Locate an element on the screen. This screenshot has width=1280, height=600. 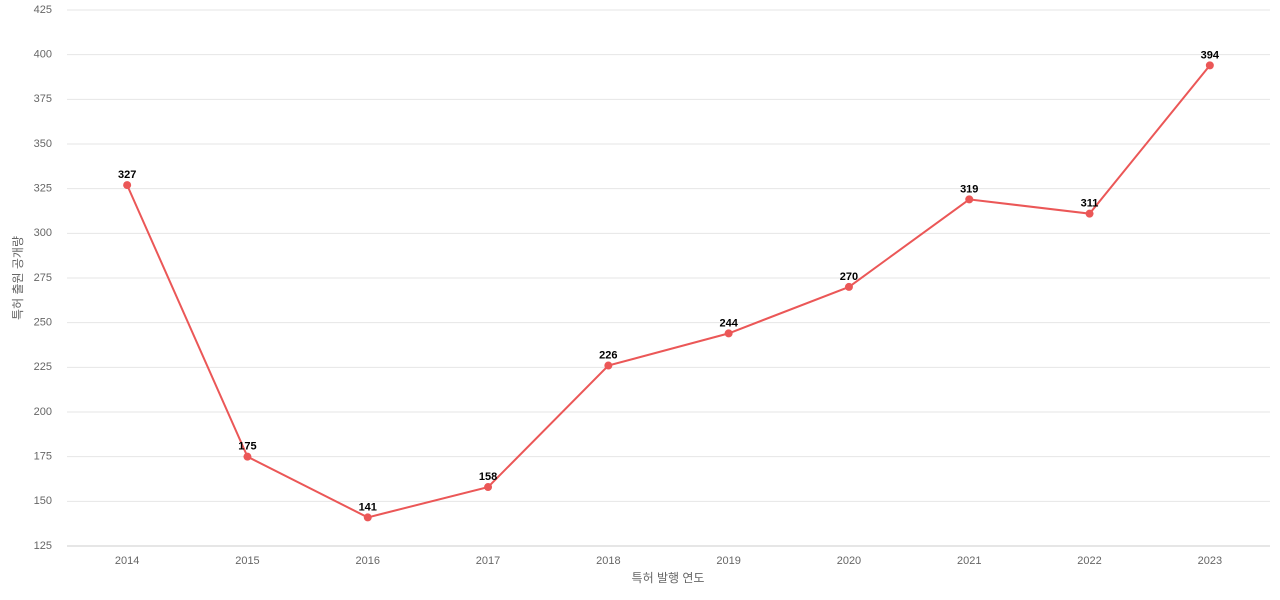
data-label: 141 is located at coordinates (368, 507).